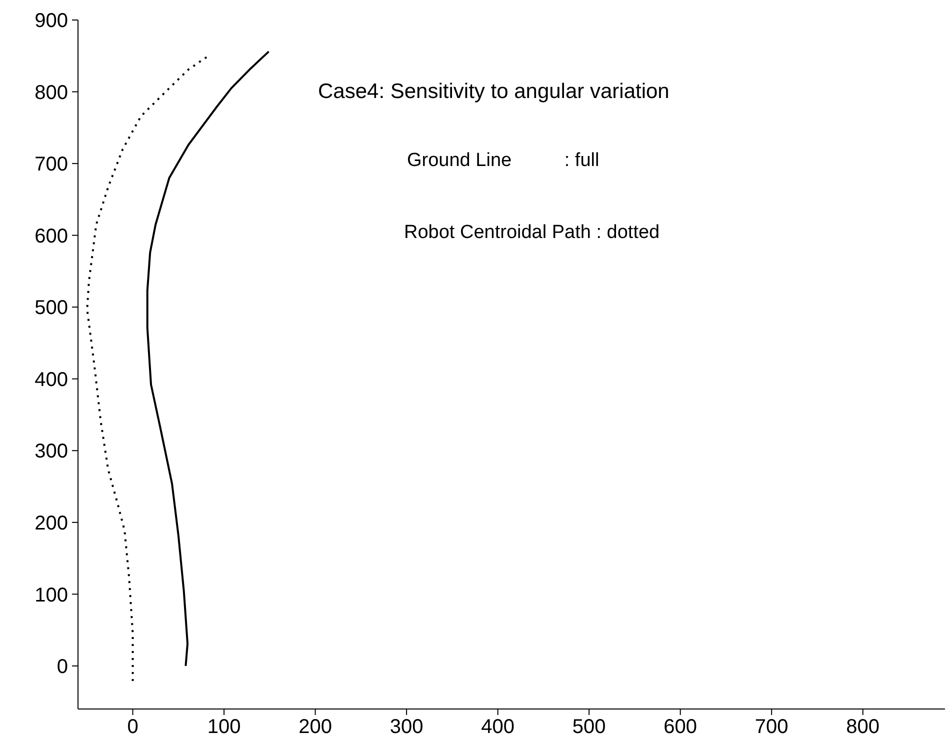  What do you see at coordinates (132, 727) in the screenshot?
I see `x-tick-label: 0` at bounding box center [132, 727].